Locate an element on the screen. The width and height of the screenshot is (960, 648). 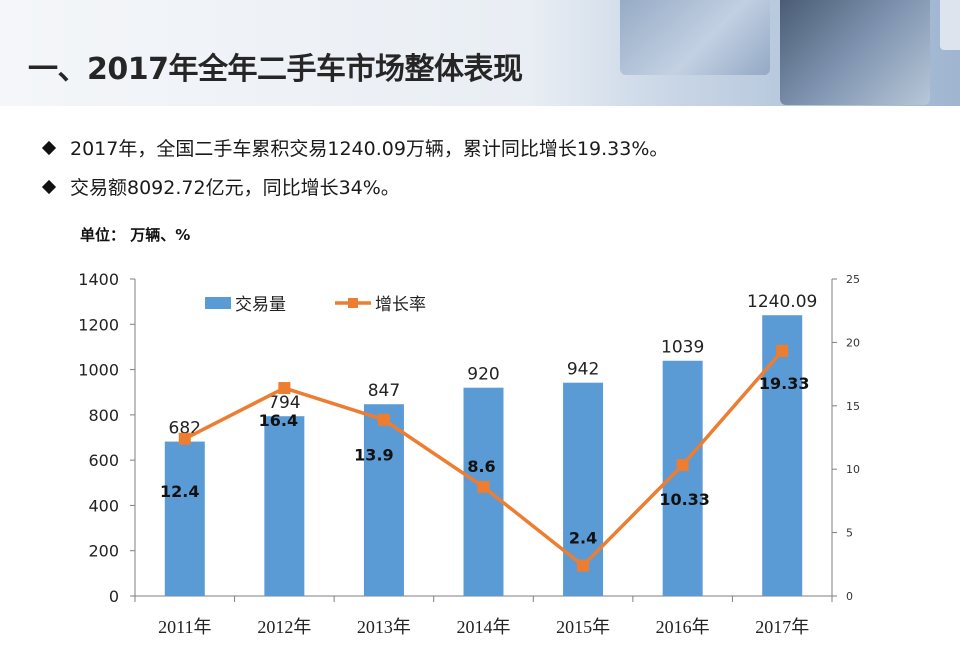
unit-label: 单位： 万辆、% is located at coordinates (135, 235).